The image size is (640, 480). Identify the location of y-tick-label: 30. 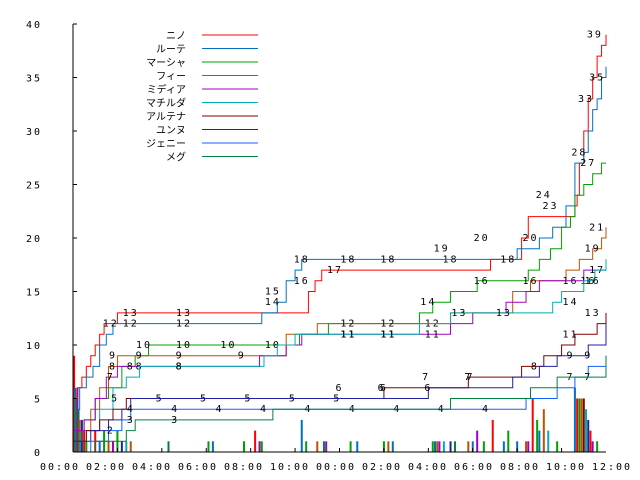
(34, 132).